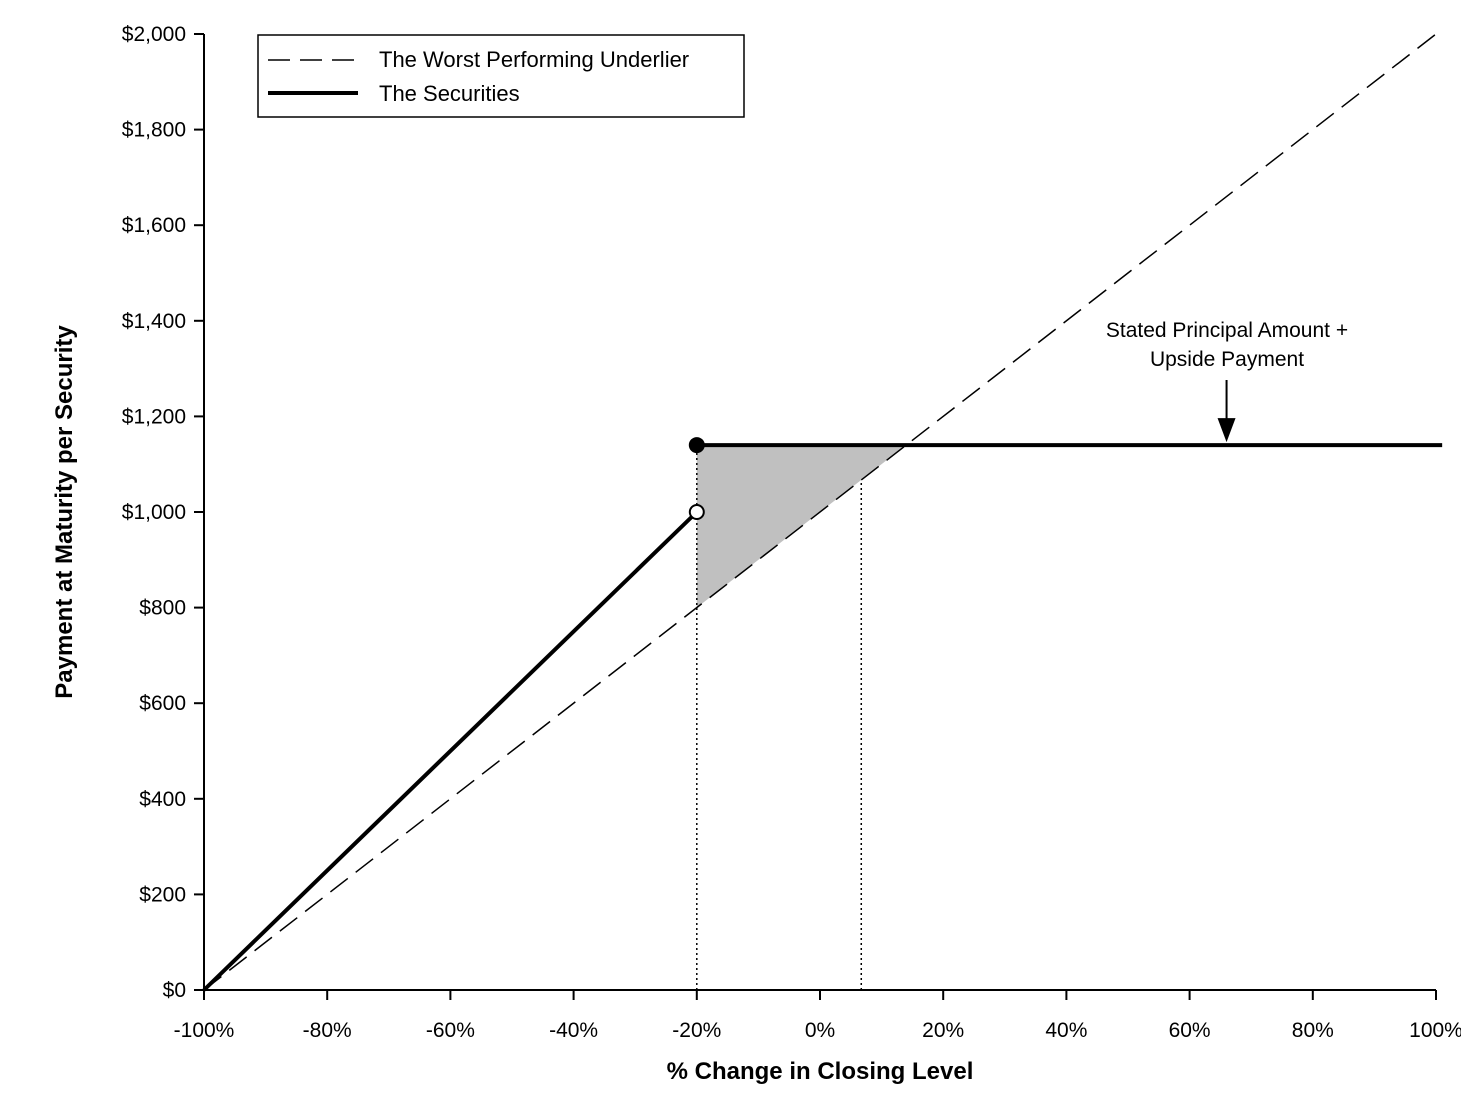 This screenshot has width=1461, height=1104. What do you see at coordinates (162, 894) in the screenshot?
I see `y-tick-label: $200` at bounding box center [162, 894].